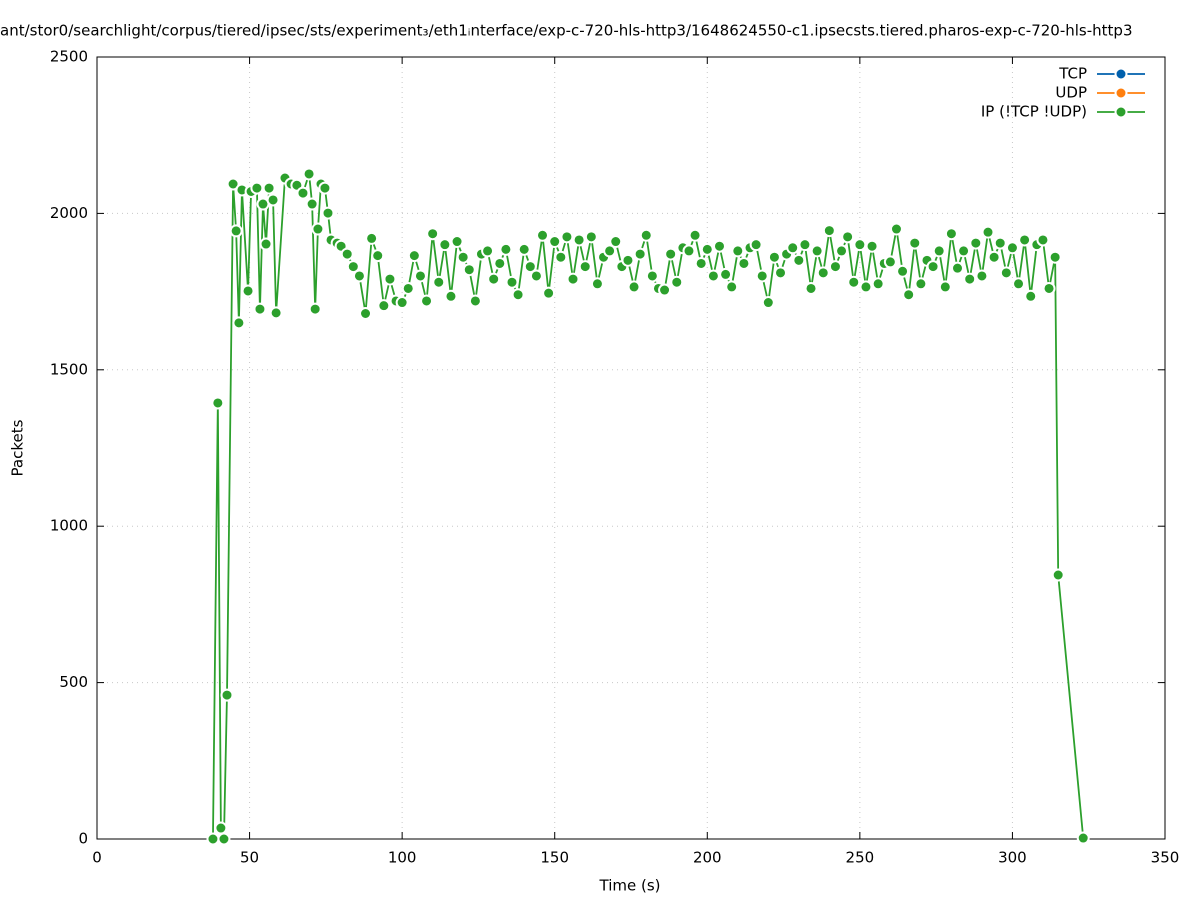 Image resolution: width=1197 pixels, height=900 pixels. Describe the element at coordinates (1012, 858) in the screenshot. I see `x-tick-label: 300` at that location.